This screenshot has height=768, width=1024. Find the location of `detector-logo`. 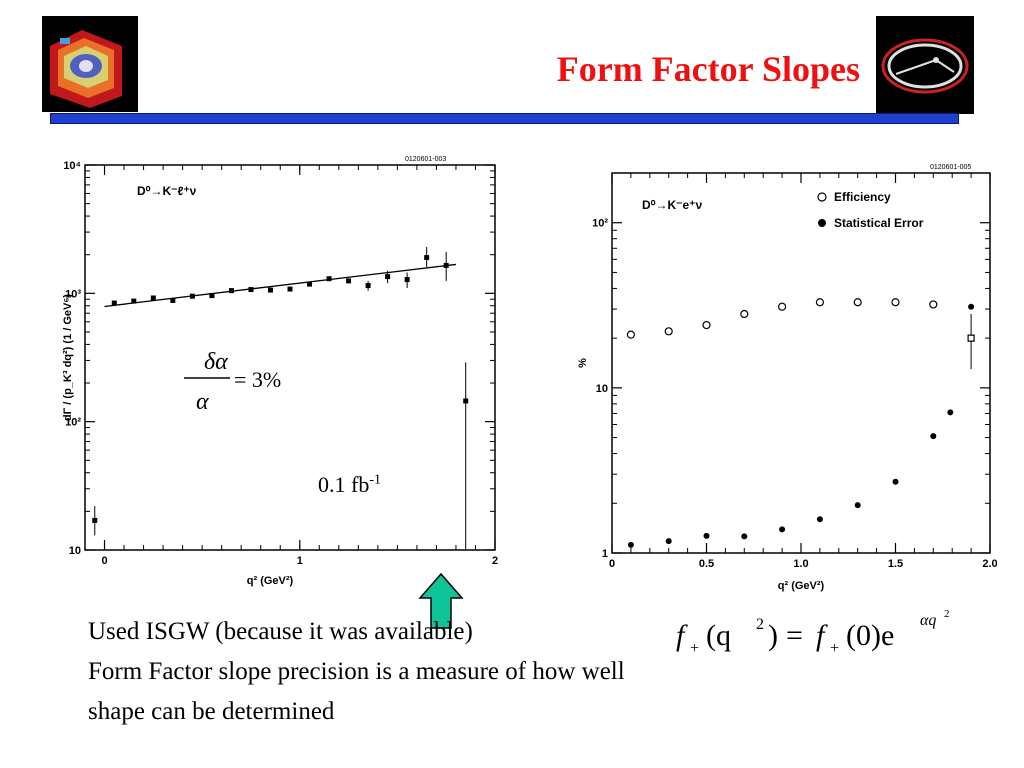

detector-logo is located at coordinates (90, 64).